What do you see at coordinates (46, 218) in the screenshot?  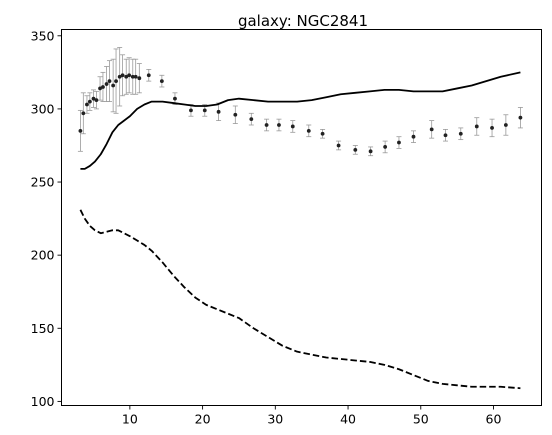 I see `y-axis: 100 150 200 250 300 350` at bounding box center [46, 218].